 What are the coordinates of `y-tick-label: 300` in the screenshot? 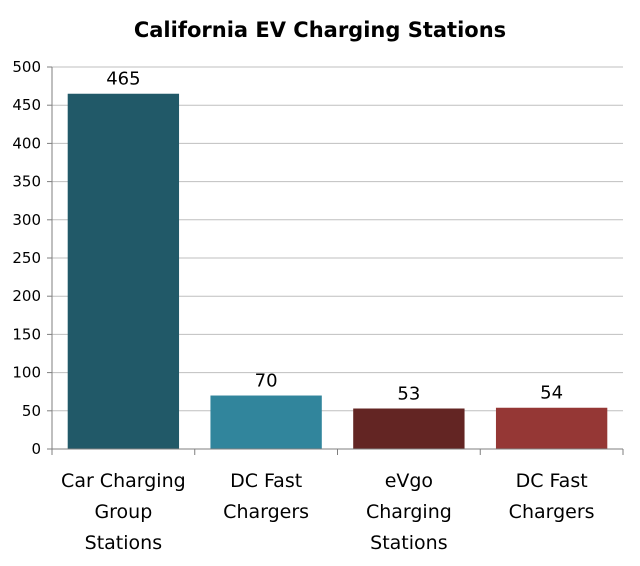 It's located at (26, 220).